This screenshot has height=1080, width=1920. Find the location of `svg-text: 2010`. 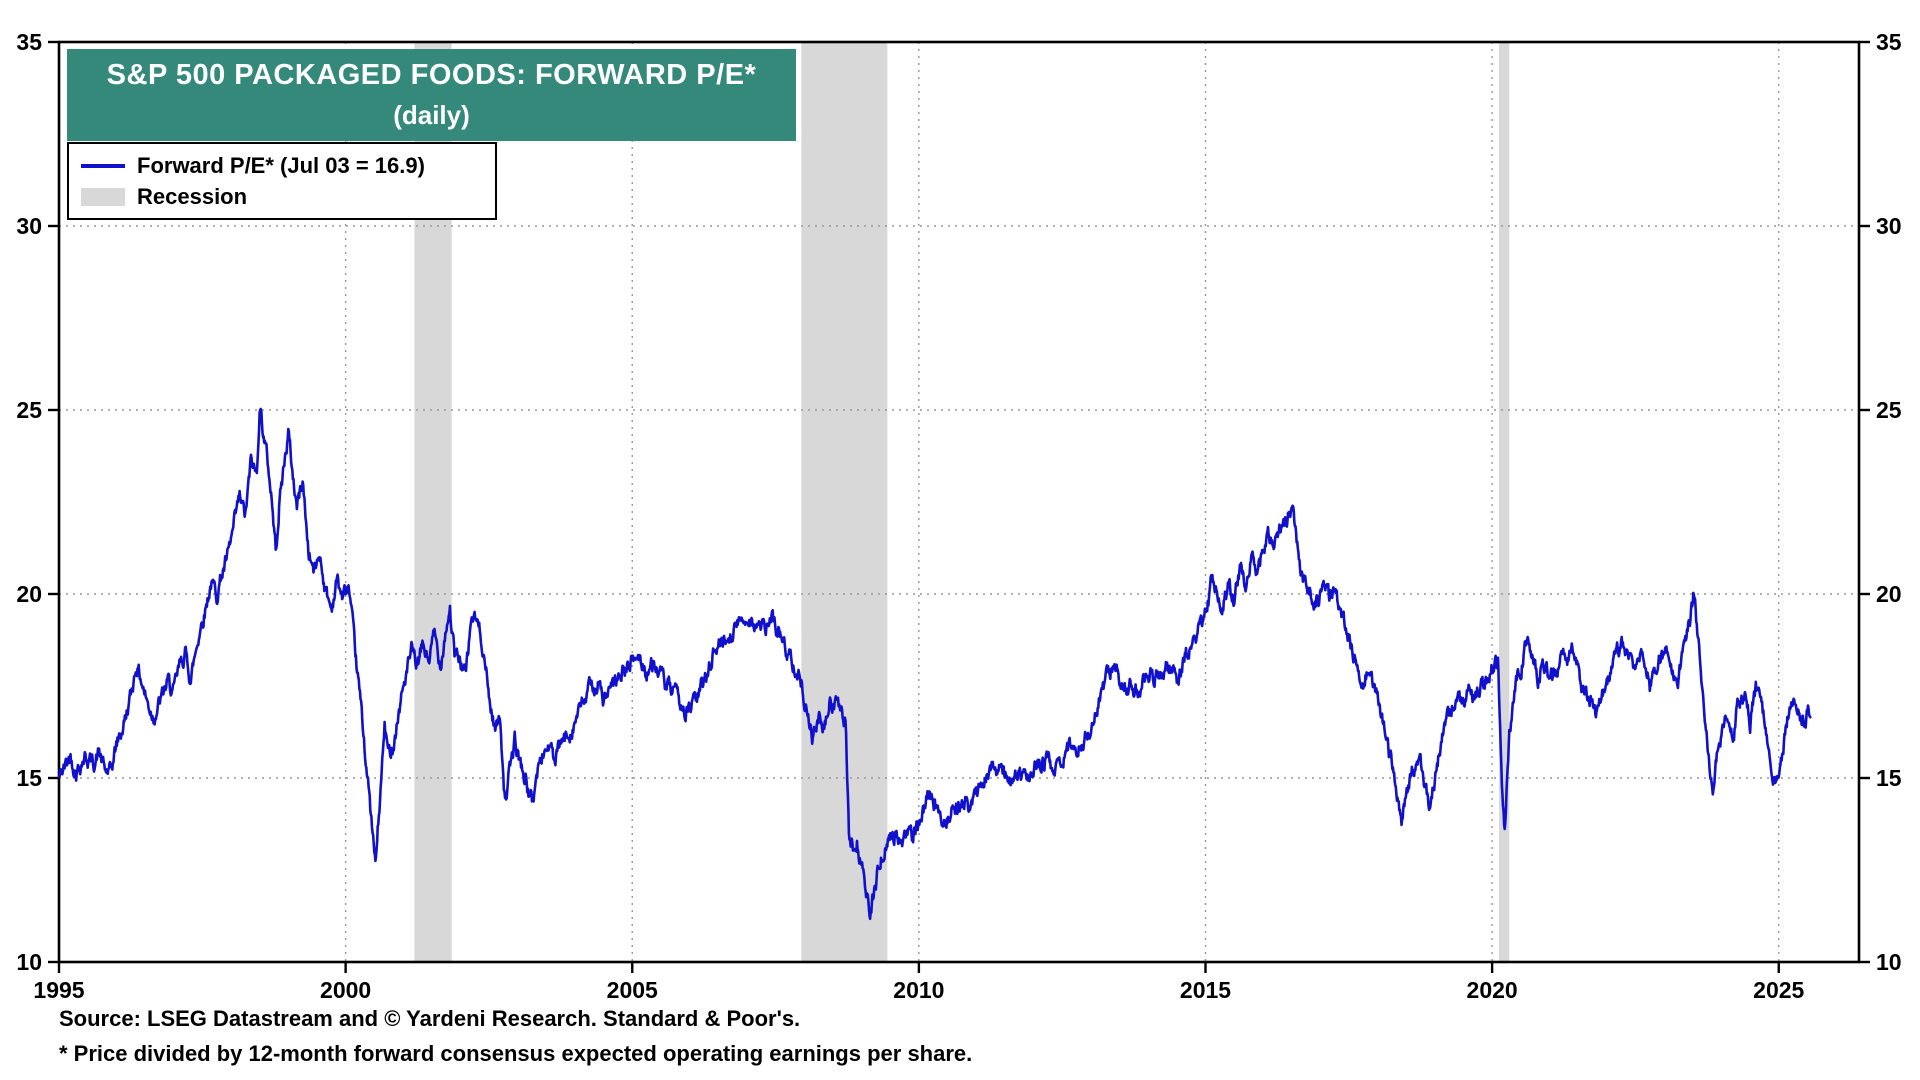

svg-text: 2010 is located at coordinates (918, 990).